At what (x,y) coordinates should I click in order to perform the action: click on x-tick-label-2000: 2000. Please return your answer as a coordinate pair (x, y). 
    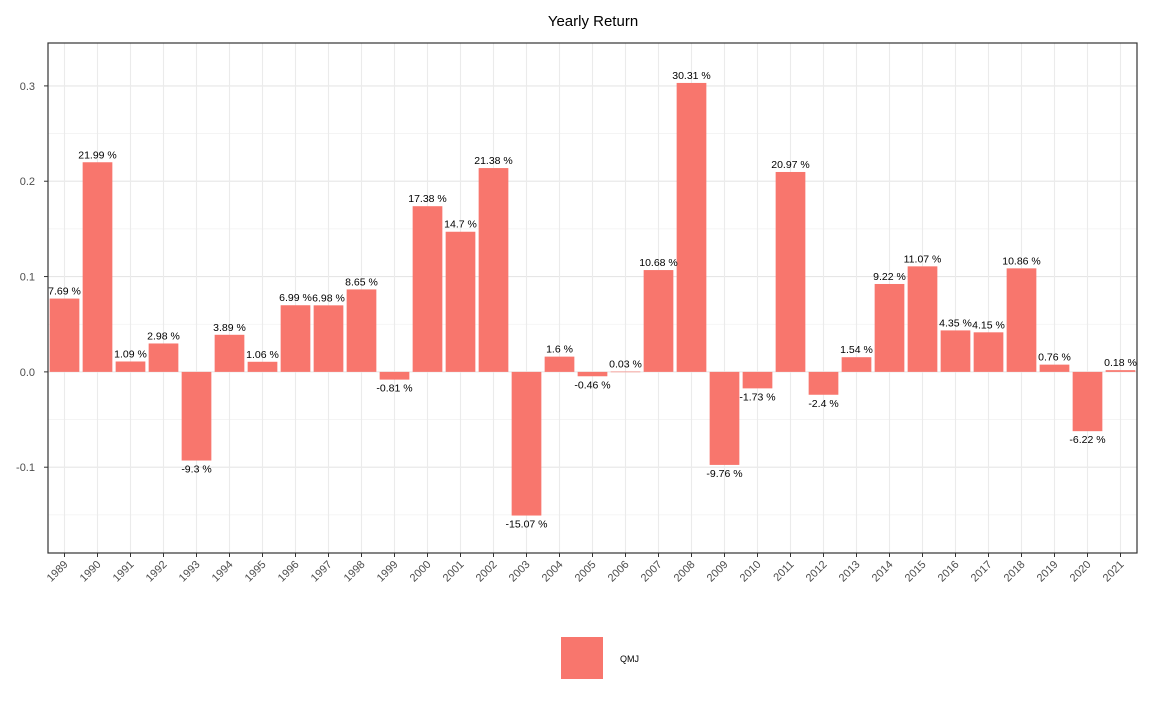
    Looking at the image, I should click on (421, 572).